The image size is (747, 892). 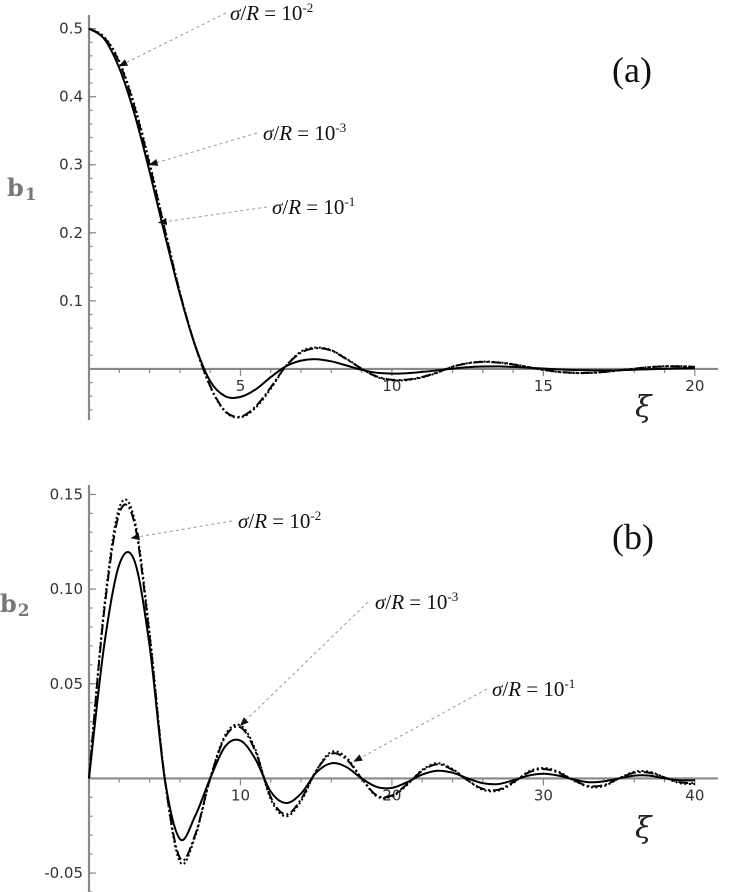 What do you see at coordinates (543, 386) in the screenshot?
I see `x-tick-label-a: 15` at bounding box center [543, 386].